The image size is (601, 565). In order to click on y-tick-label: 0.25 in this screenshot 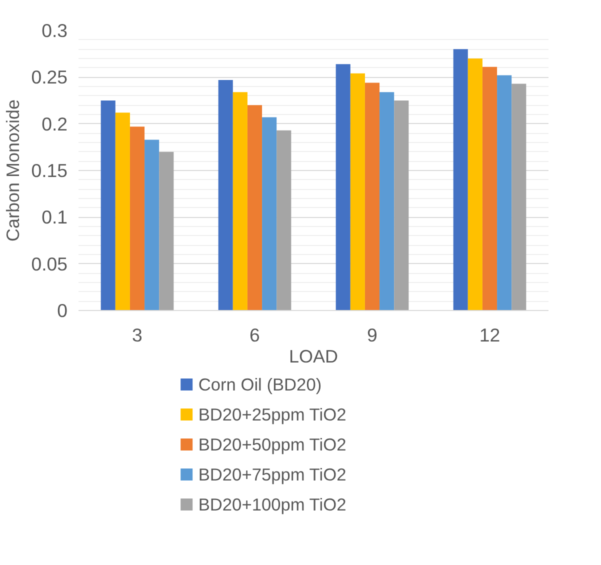, I will do `click(49, 77)`.